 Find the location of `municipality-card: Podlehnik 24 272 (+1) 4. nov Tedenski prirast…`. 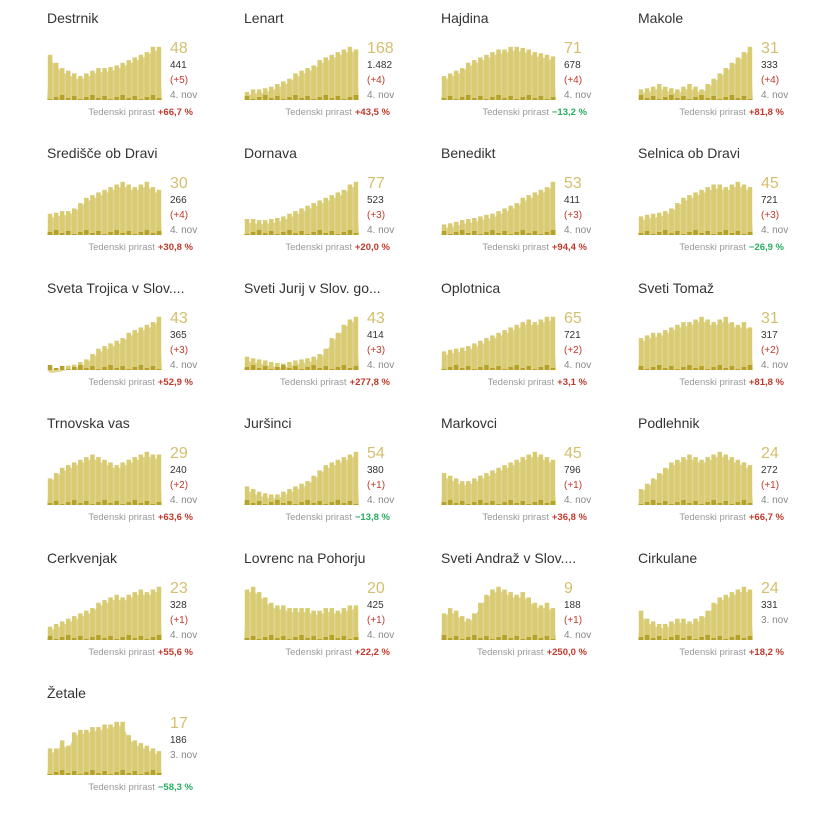

municipality-card: Podlehnik 24 272 (+1) 4. nov Tedenski prirast… is located at coordinates (733, 470).